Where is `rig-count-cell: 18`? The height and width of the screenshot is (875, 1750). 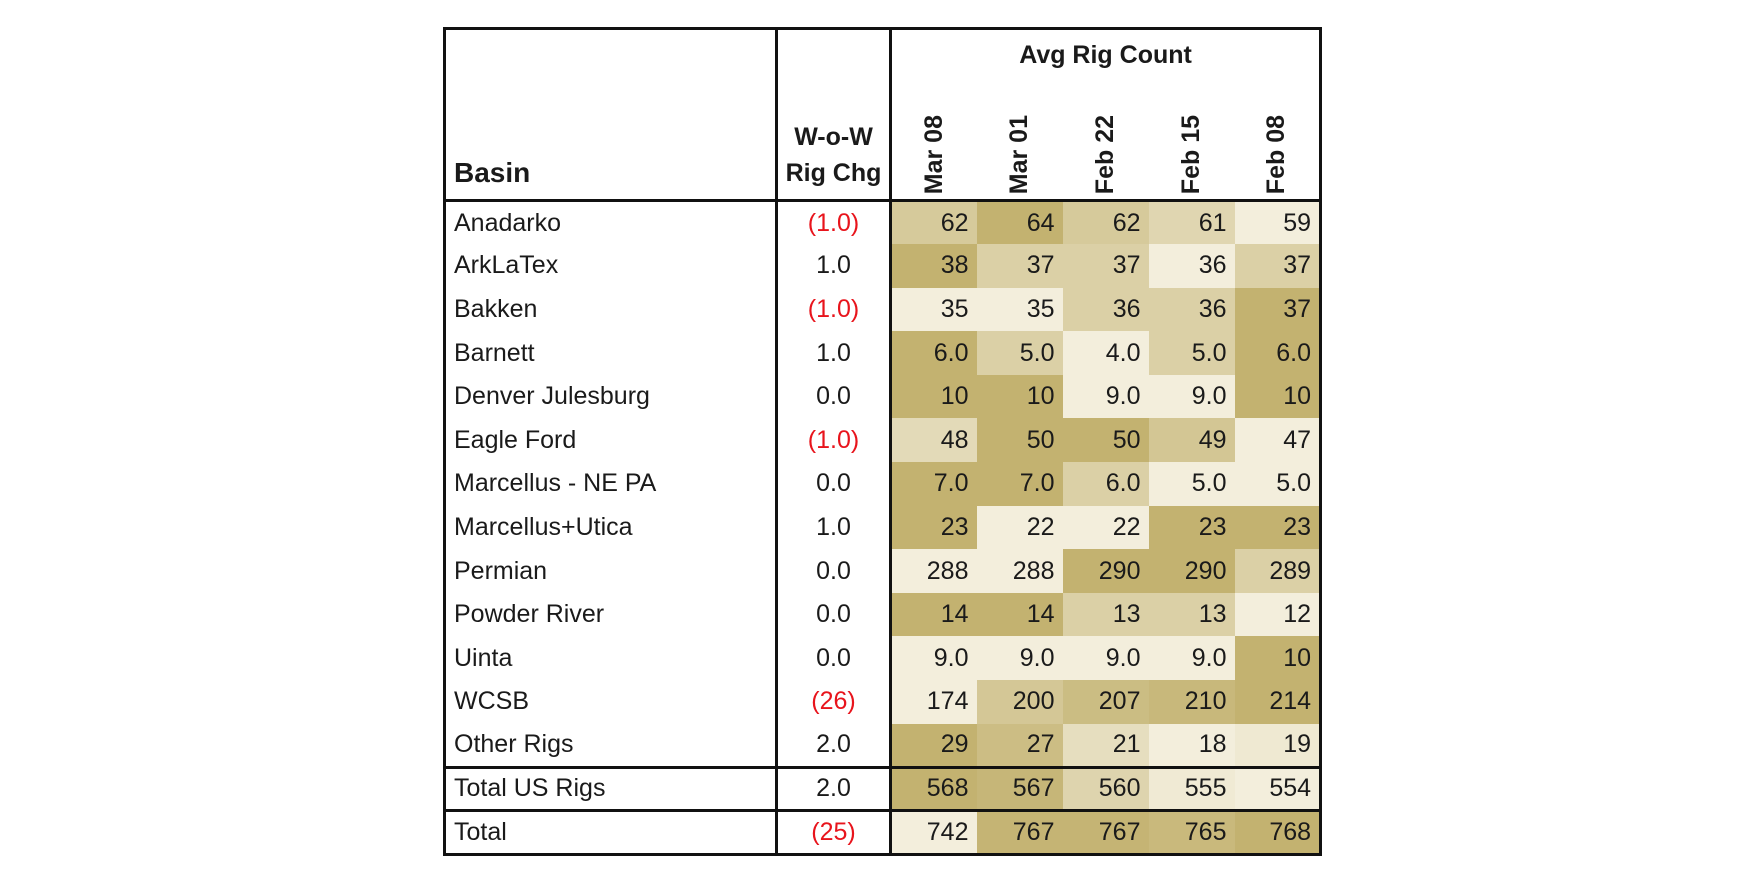
rig-count-cell: 18 is located at coordinates (1191, 745).